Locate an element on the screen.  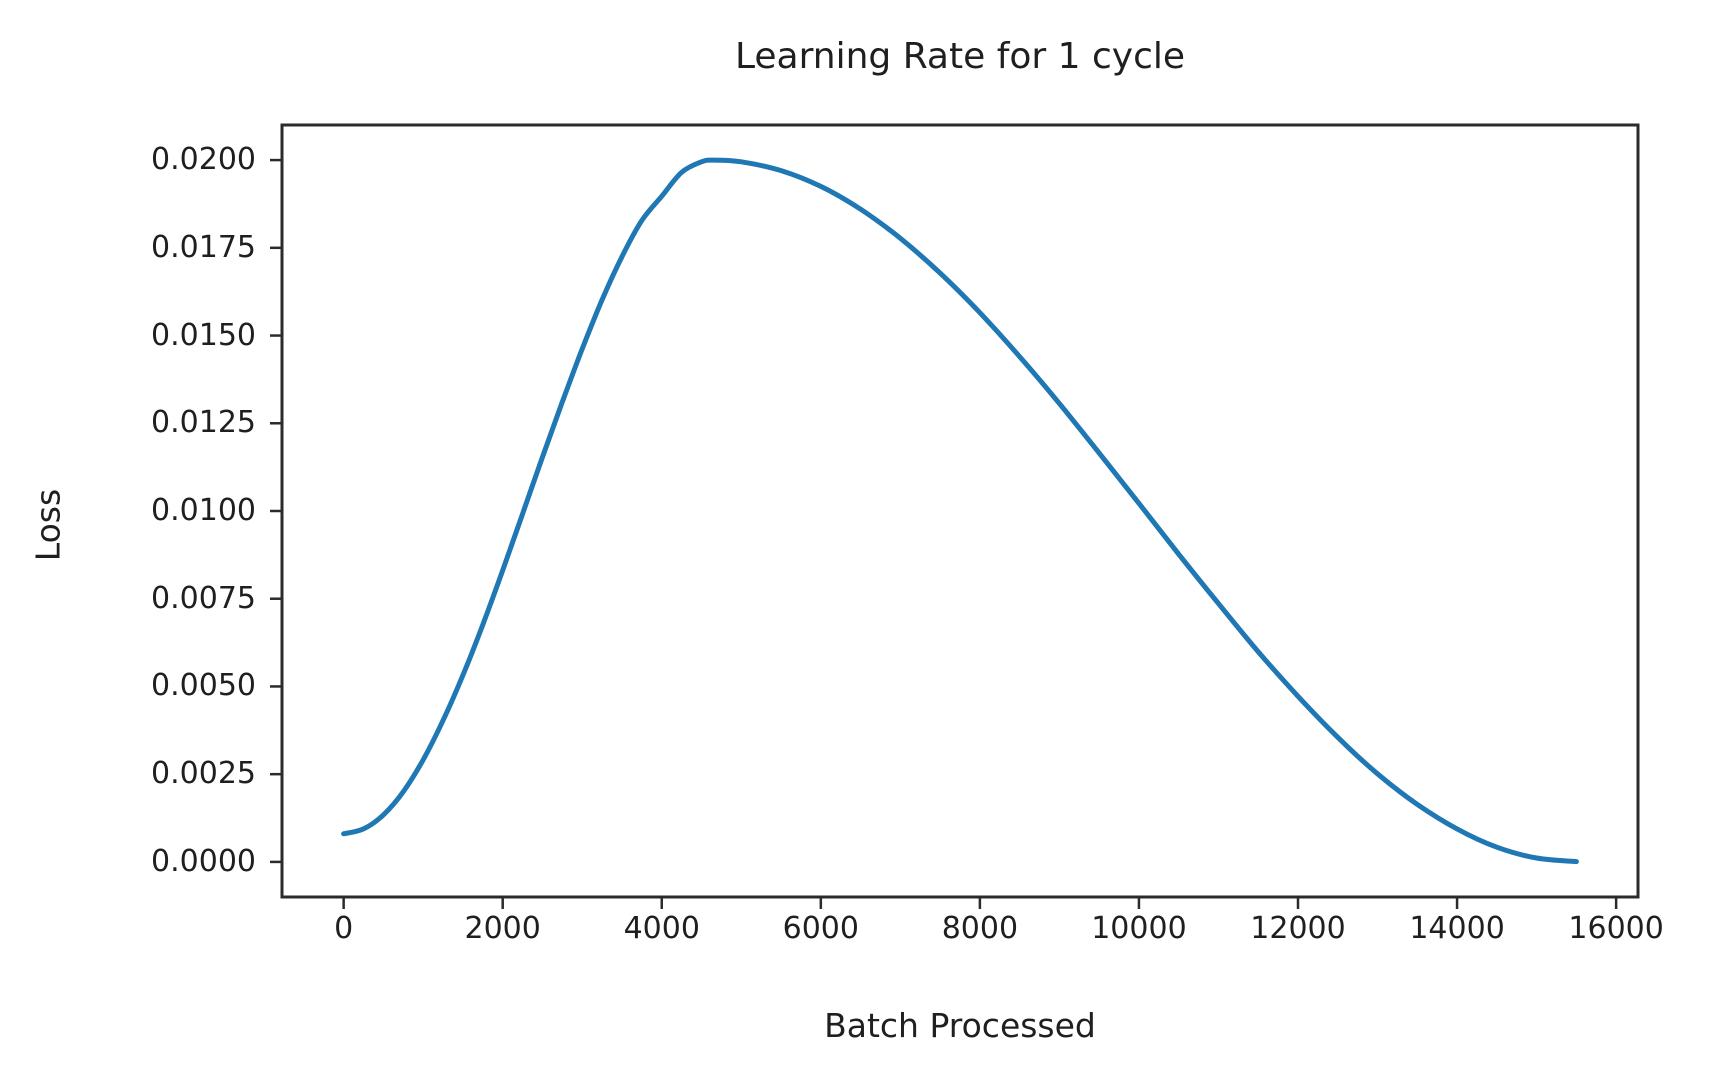
x-tick-label: 12000 is located at coordinates (1298, 928).